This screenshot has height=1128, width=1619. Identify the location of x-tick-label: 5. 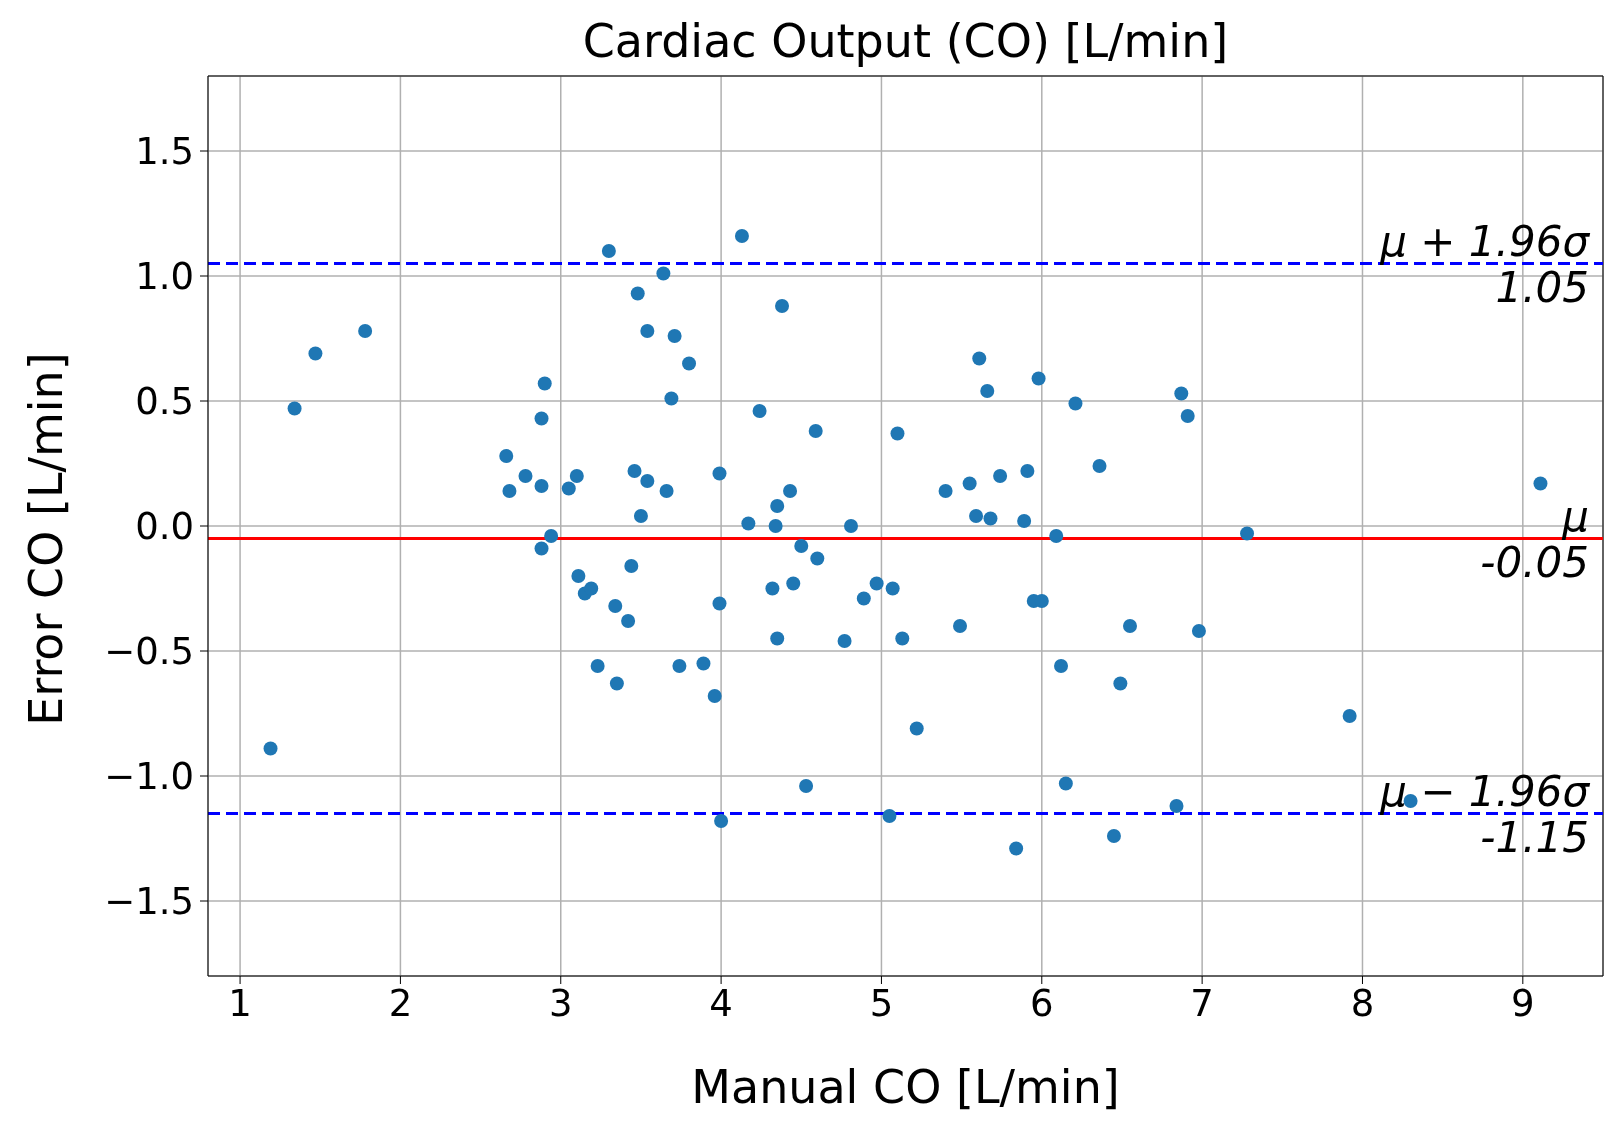
(881, 1004).